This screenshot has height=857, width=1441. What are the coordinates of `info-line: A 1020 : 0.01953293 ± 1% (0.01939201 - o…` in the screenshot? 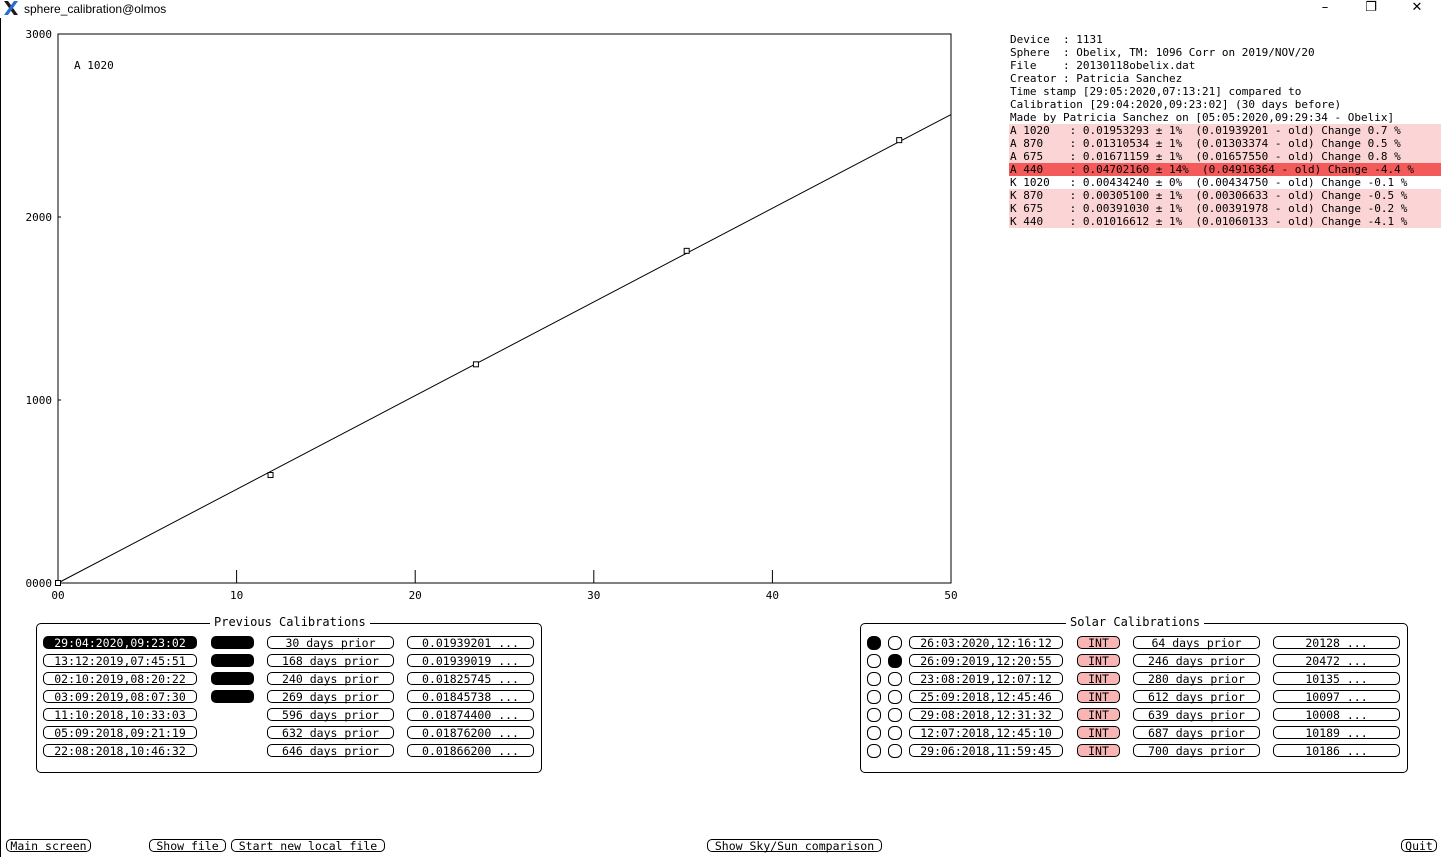 It's located at (1225, 130).